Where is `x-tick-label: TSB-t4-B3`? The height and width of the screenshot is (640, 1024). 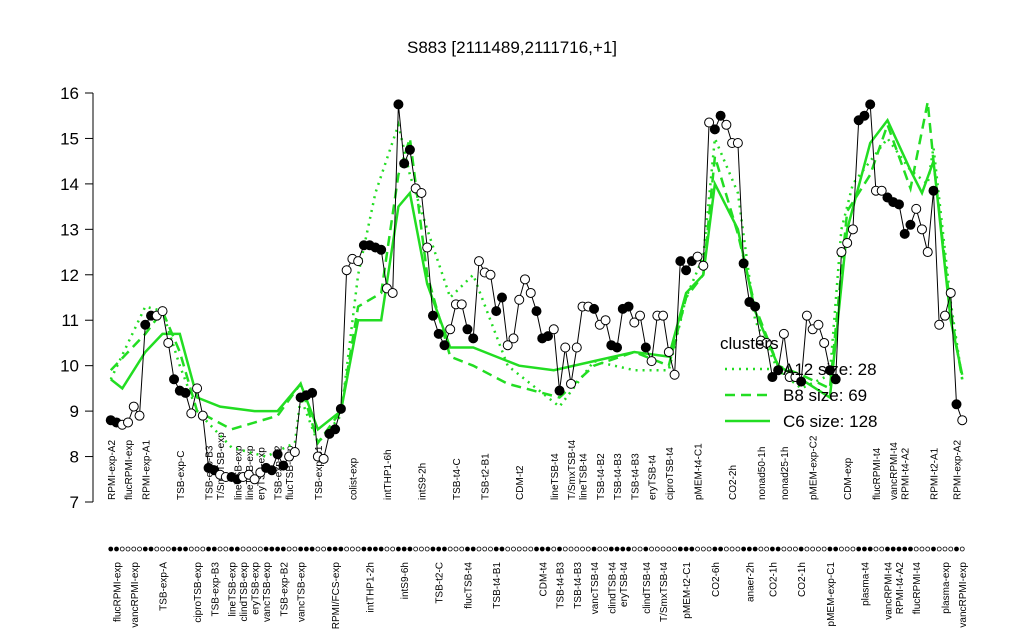 x-tick-label: TSB-t4-B3 is located at coordinates (618, 476).